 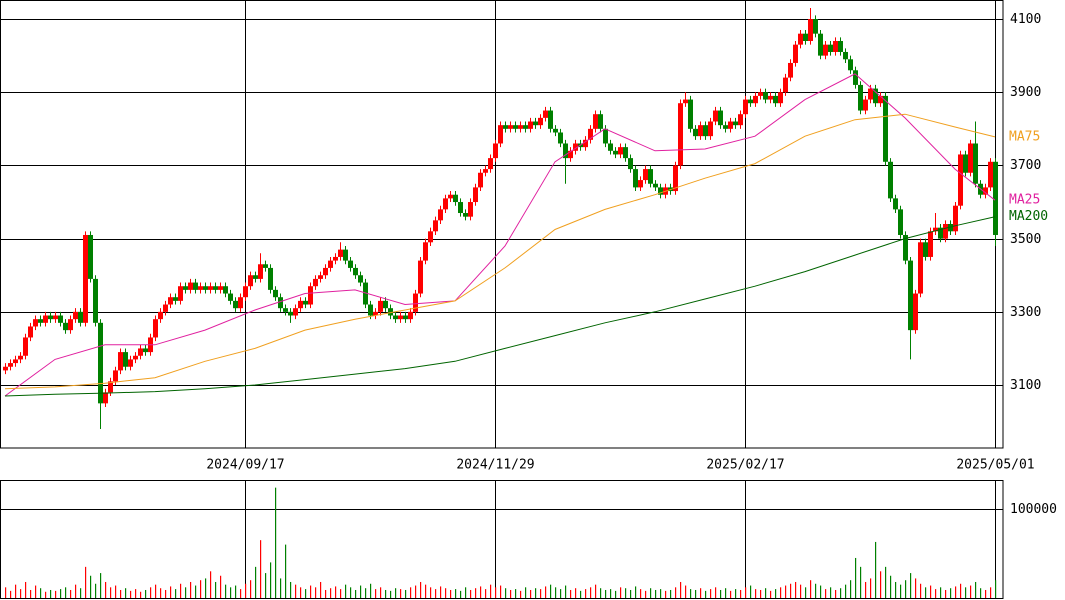 What do you see at coordinates (995, 465) in the screenshot?
I see `x-tick-label: 2025/05/01` at bounding box center [995, 465].